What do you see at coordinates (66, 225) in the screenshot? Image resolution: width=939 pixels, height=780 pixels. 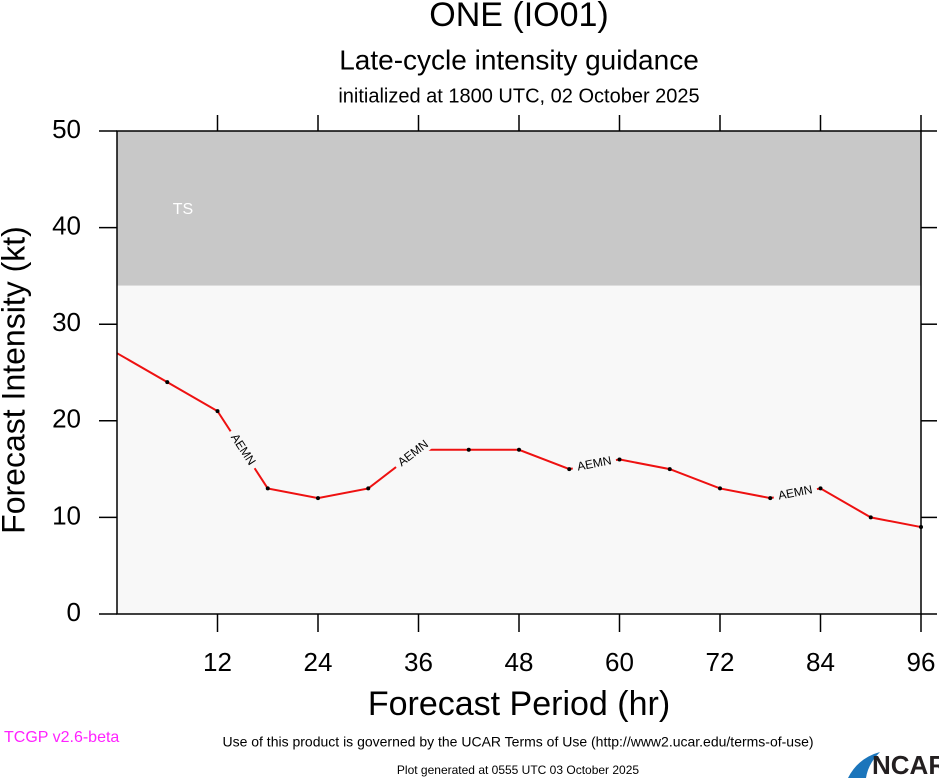 I see `y-tick-label: 40` at bounding box center [66, 225].